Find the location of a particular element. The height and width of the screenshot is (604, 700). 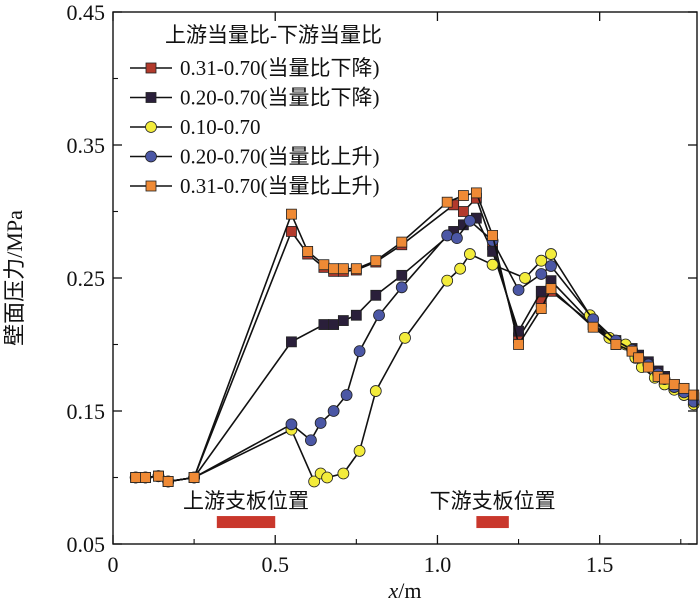

x-tick-label: 0.5 is located at coordinates (275, 564).